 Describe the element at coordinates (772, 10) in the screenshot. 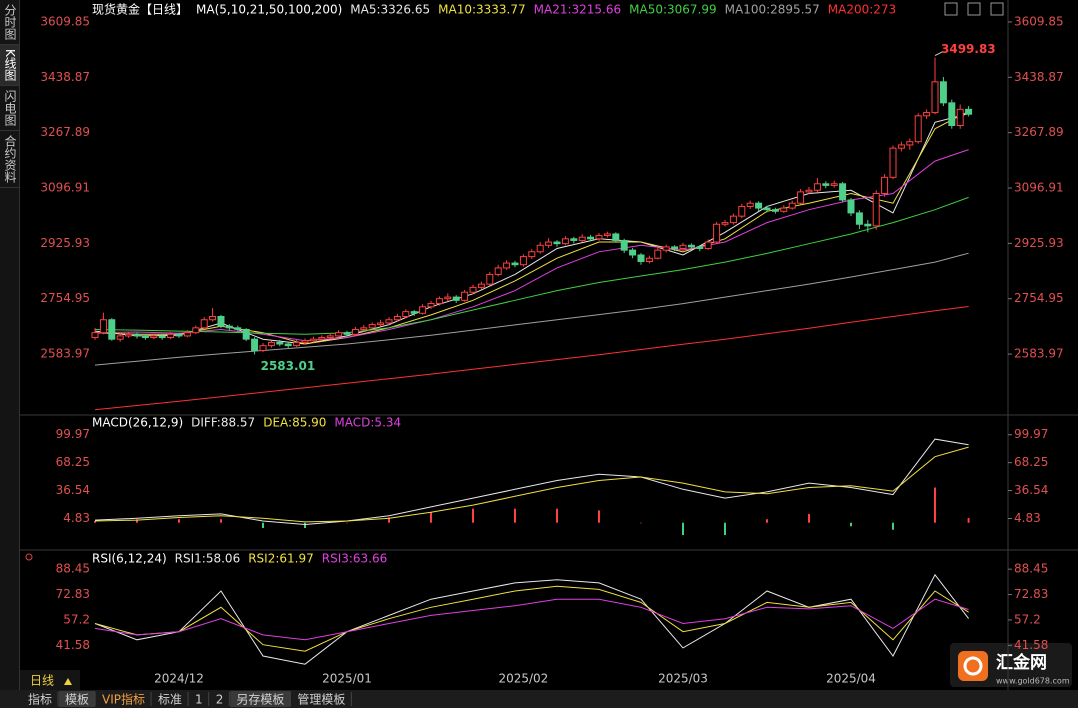

I see `legend-entry: MA100:2895.57` at that location.